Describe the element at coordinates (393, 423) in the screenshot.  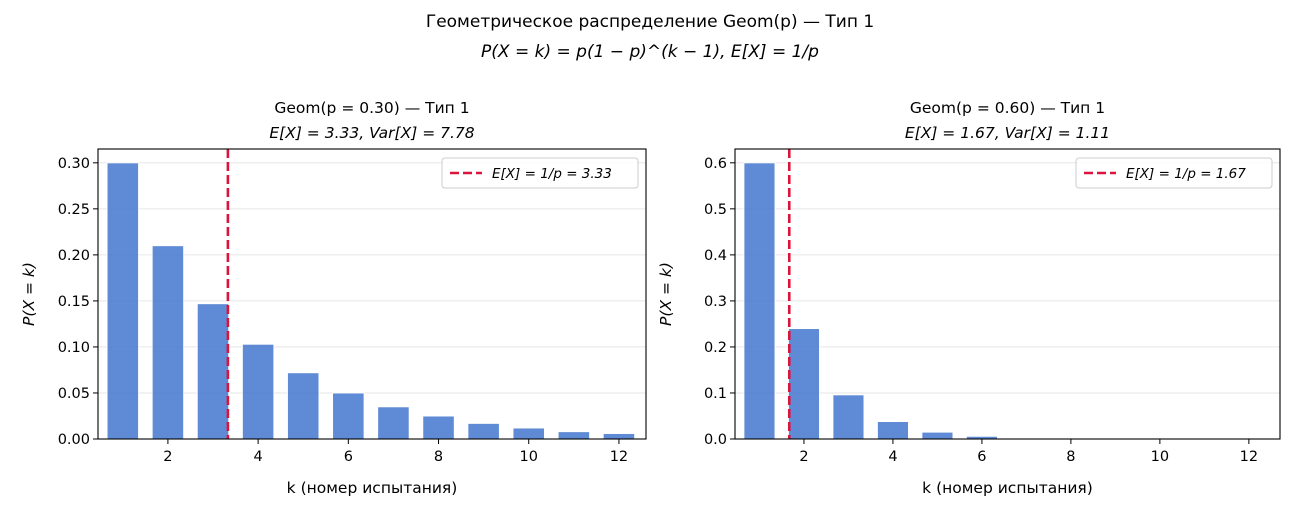
I see `bar-k7` at that location.